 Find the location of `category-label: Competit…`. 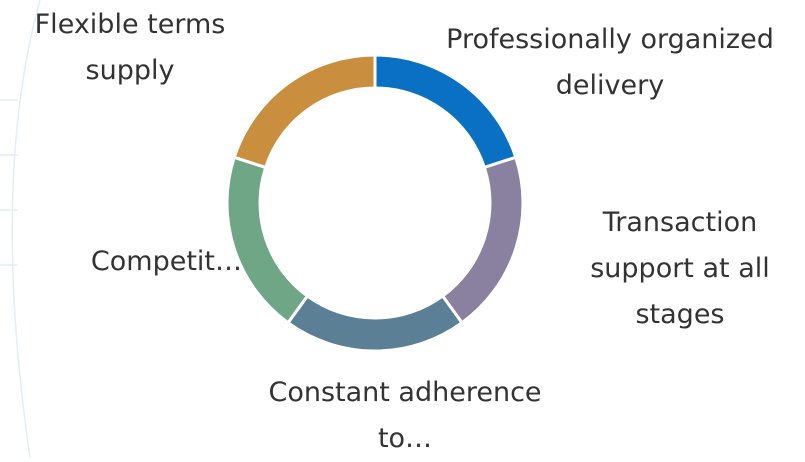

category-label: Competit… is located at coordinates (166, 261).